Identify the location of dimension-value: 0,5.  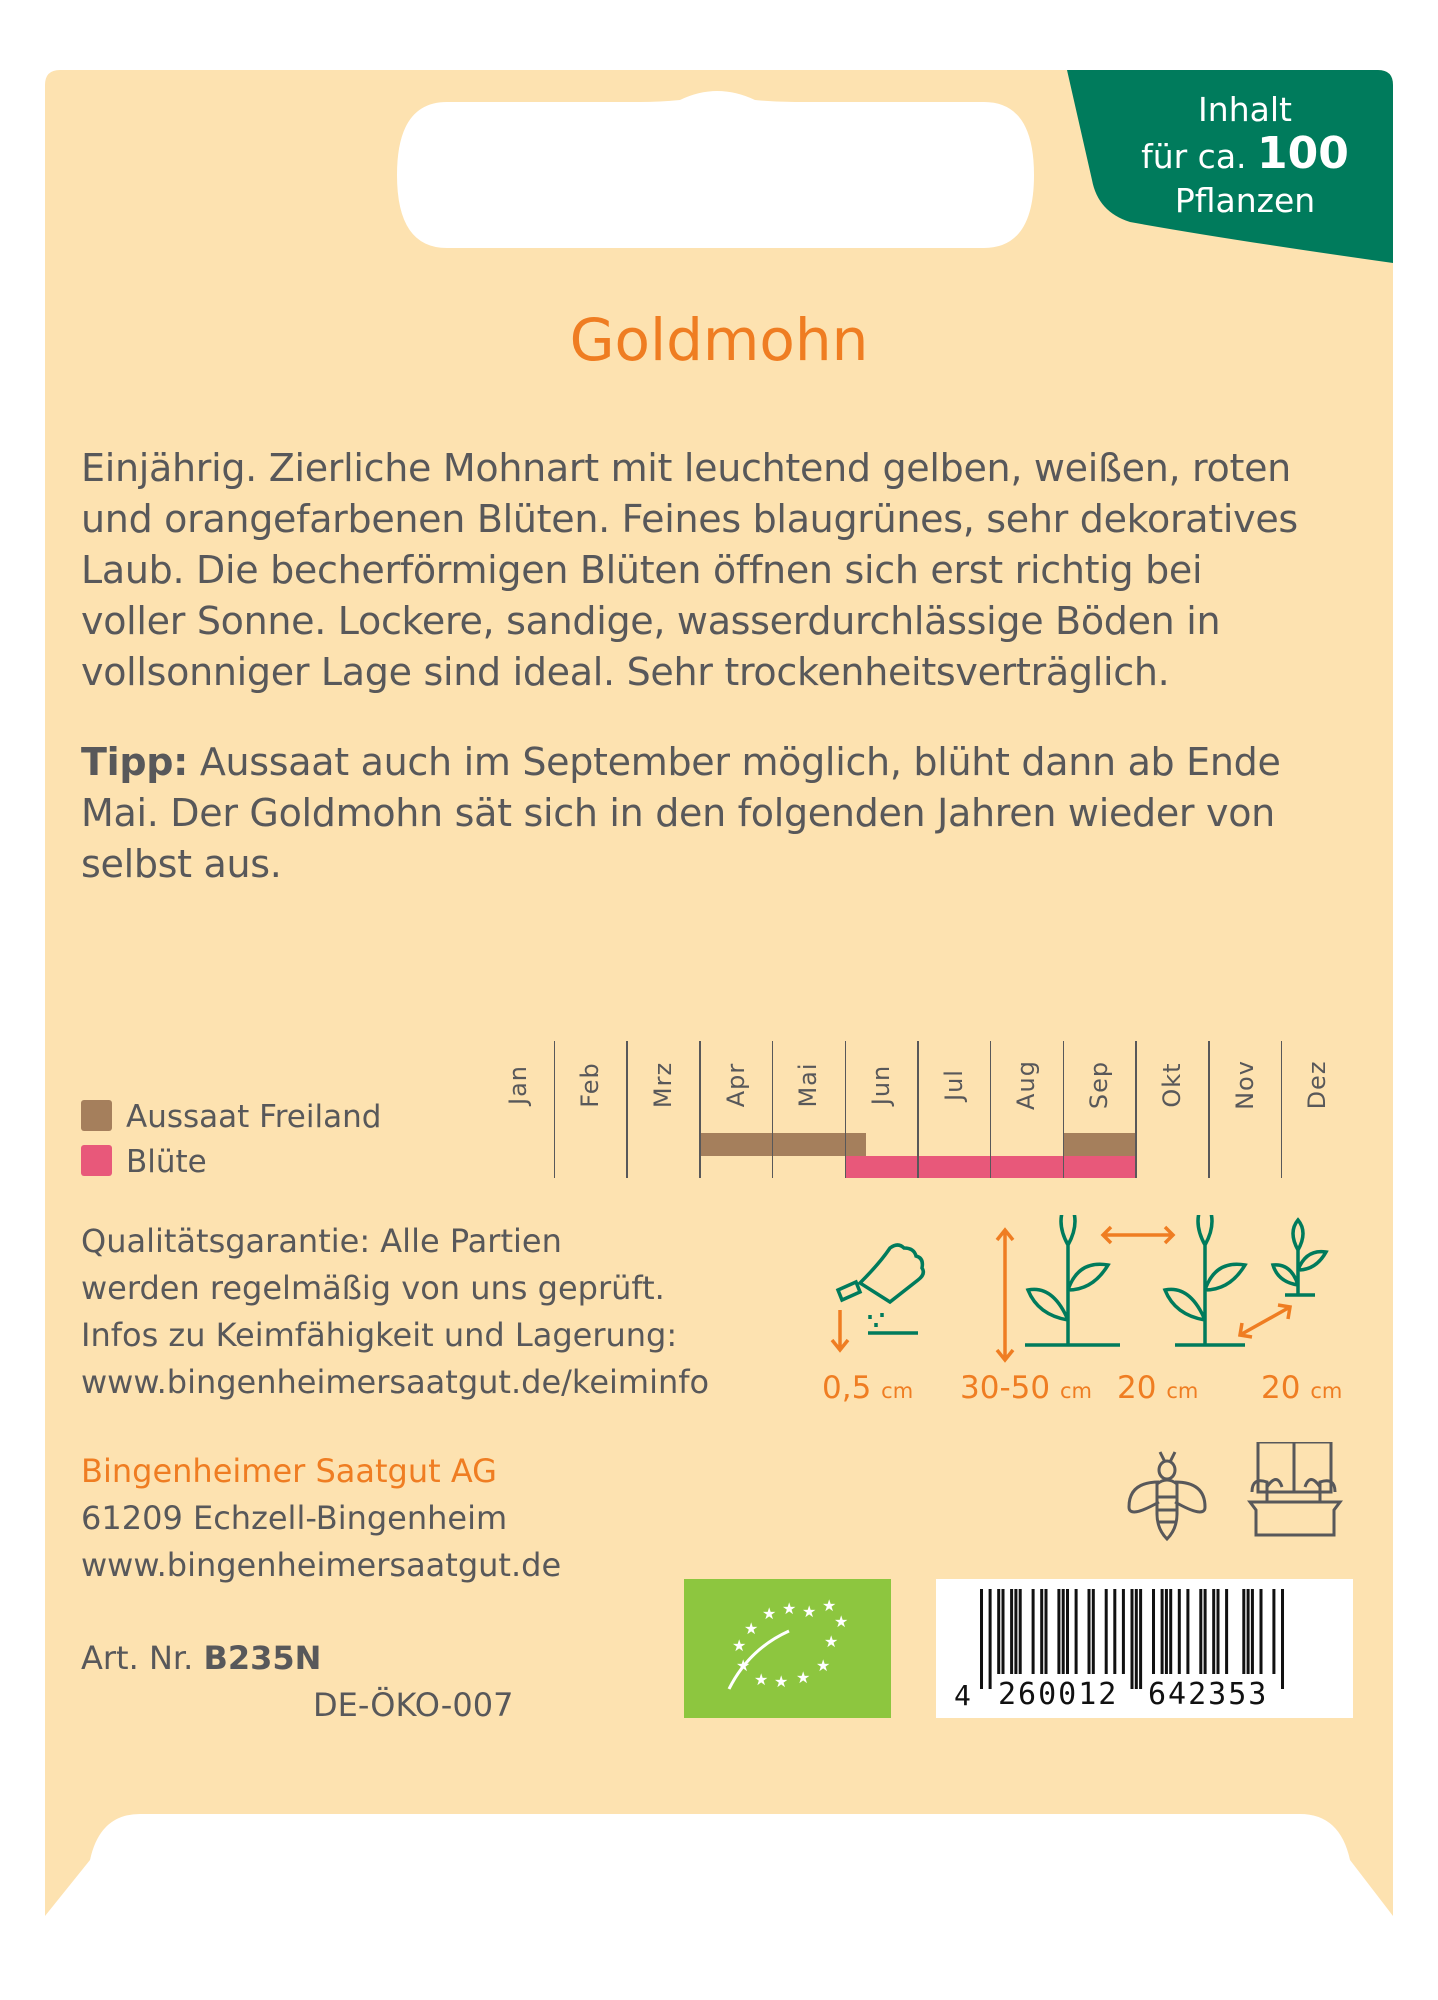
(847, 1388).